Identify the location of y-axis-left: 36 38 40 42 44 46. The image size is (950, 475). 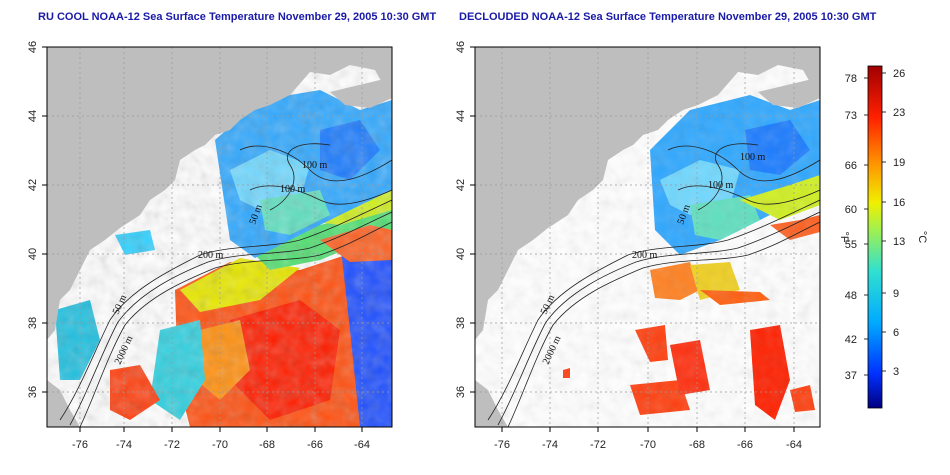
(37, 219).